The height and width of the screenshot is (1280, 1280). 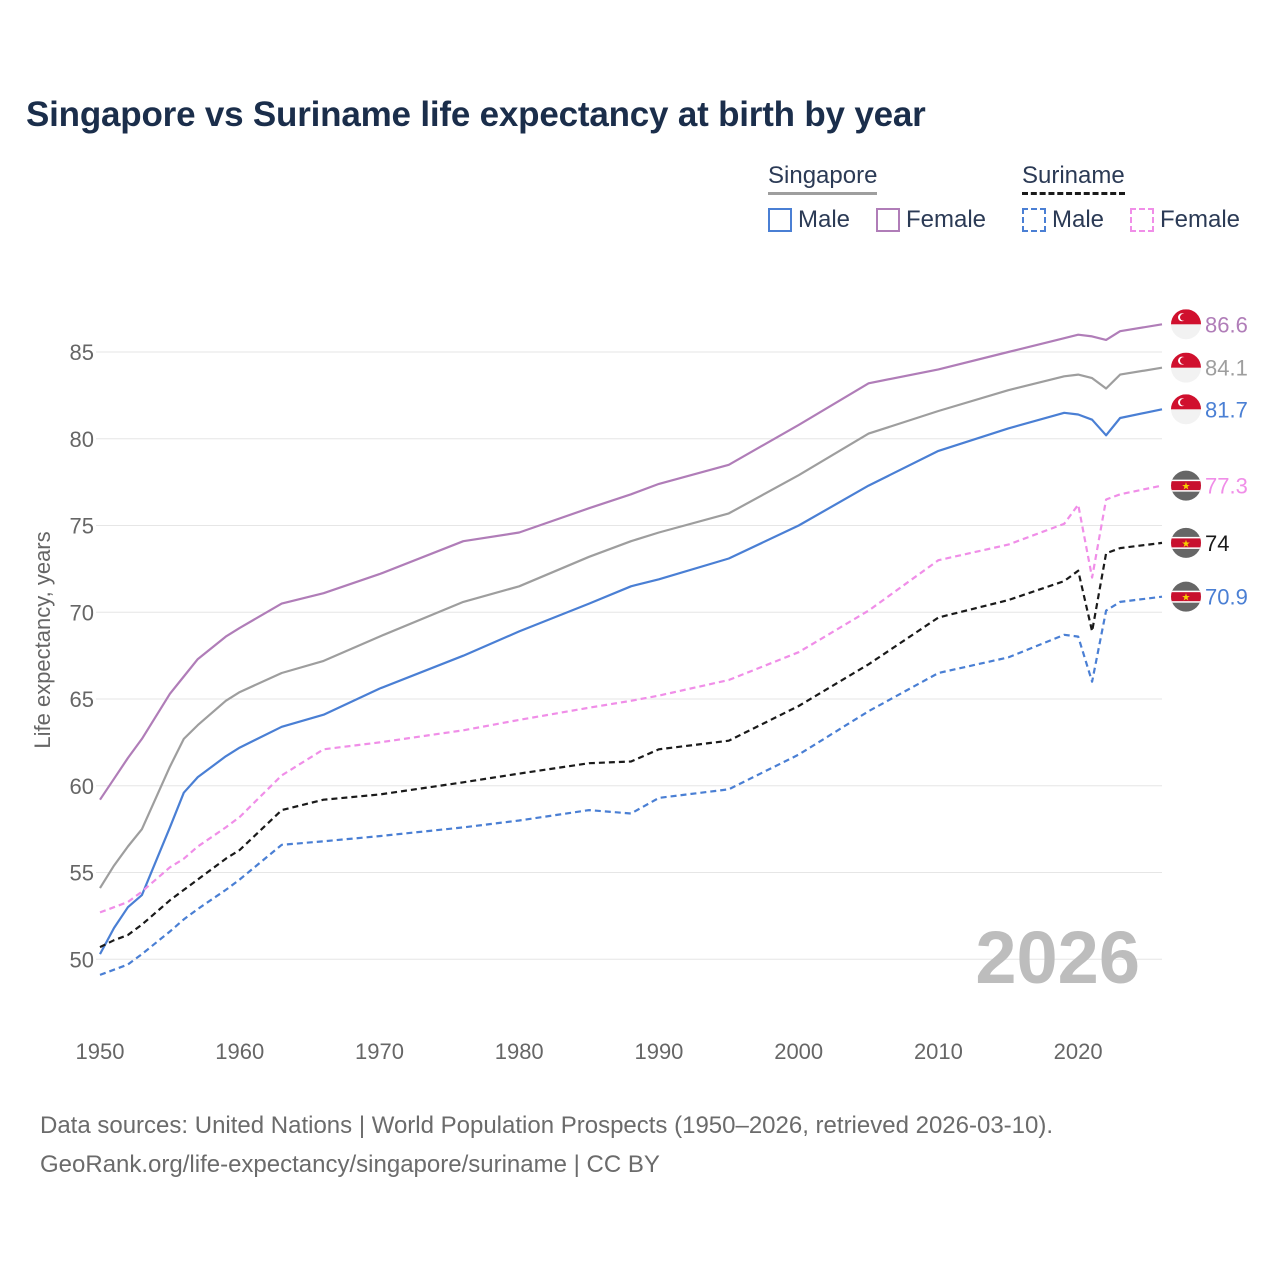 I want to click on legend-label-singapore-male: Male, so click(x=824, y=219).